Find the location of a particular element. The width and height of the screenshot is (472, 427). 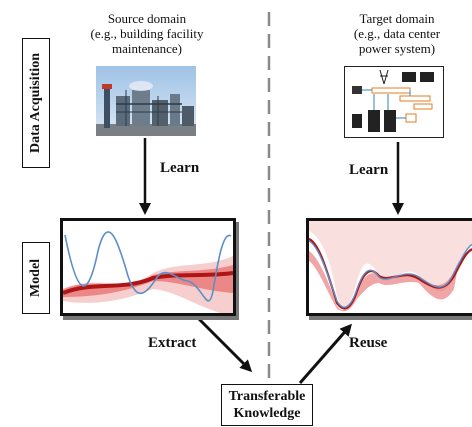

knowledge-line1: Transferable is located at coordinates (267, 396).